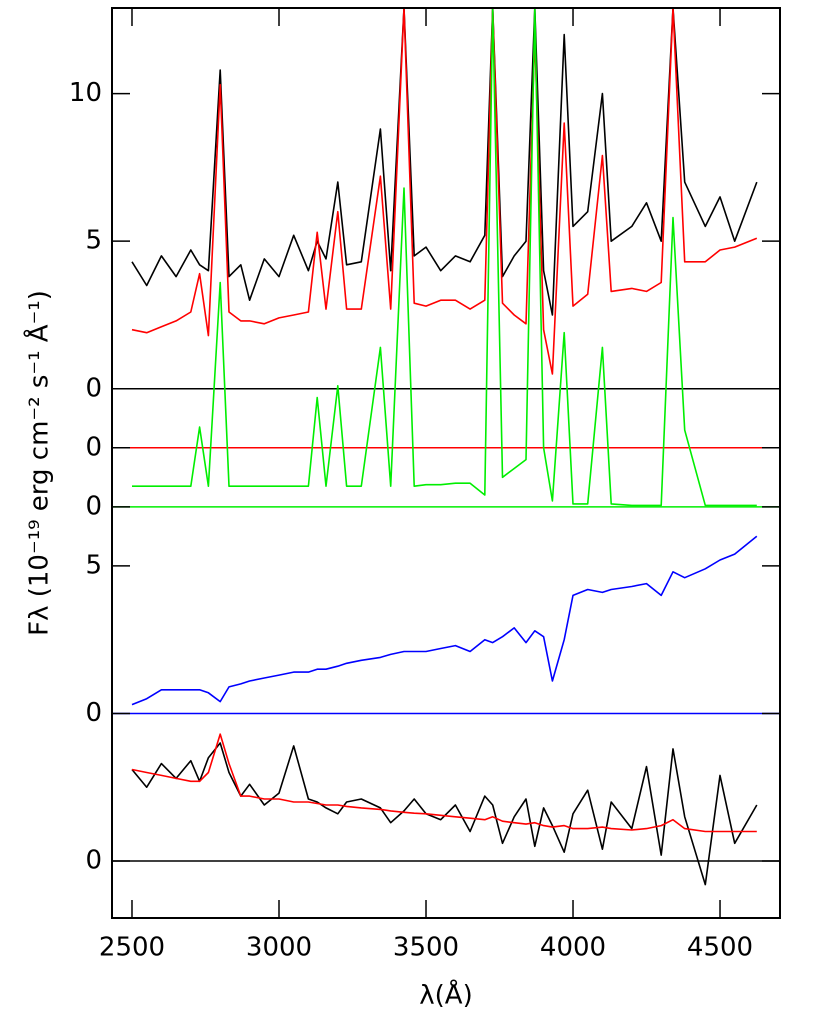 The width and height of the screenshot is (830, 1016). Describe the element at coordinates (426, 948) in the screenshot. I see `x-tick-label: 3500` at that location.